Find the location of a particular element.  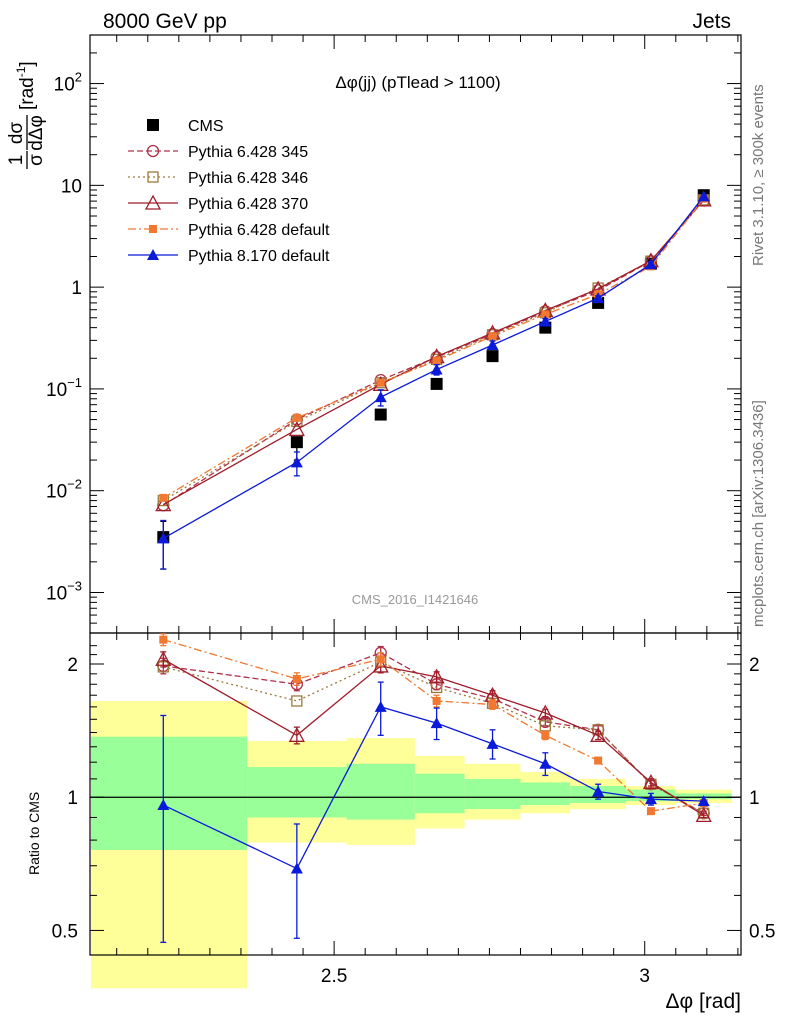

ratio-y-axis-label: Ratio to CMS is located at coordinates (34, 833).